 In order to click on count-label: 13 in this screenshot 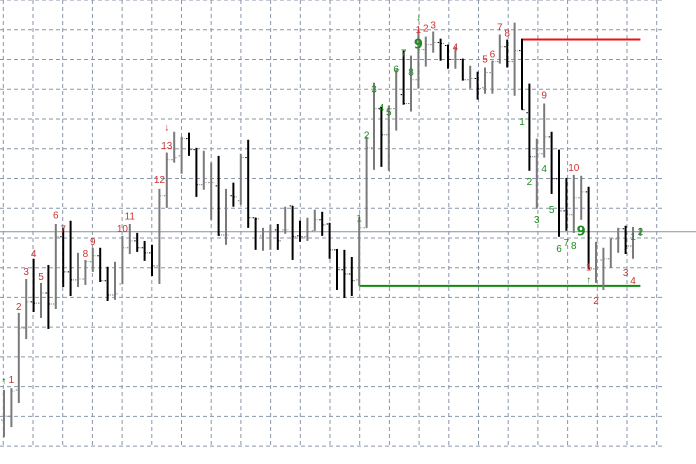, I will do `click(167, 146)`.